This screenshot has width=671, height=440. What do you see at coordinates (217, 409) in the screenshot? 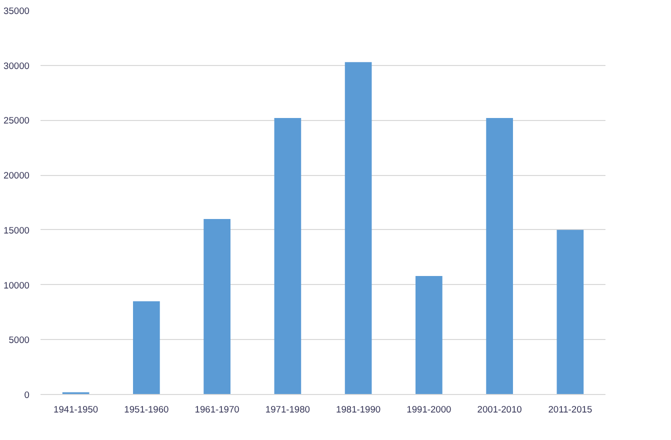
I see `x-tick-label: 1961-1970` at bounding box center [217, 409].